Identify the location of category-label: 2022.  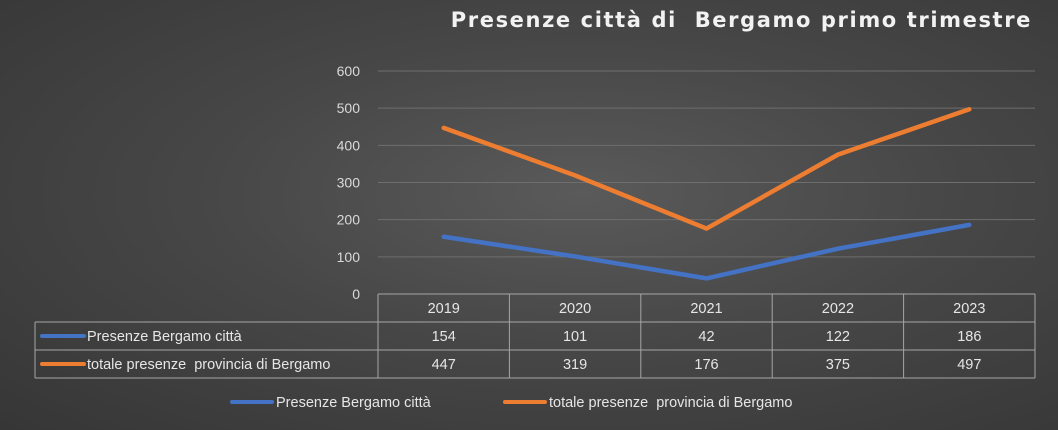
(838, 309).